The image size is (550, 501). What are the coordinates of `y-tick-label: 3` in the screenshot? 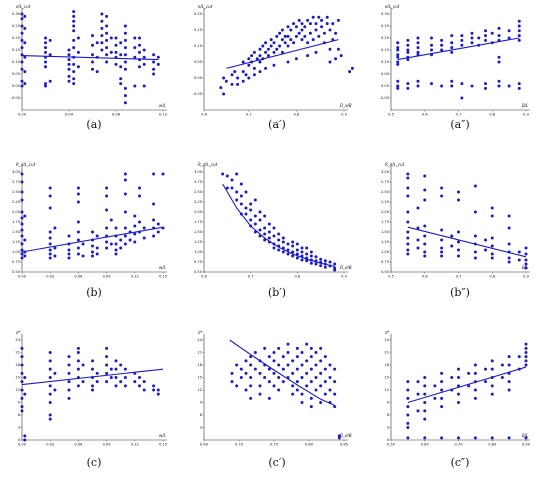 It's located at (201, 428).